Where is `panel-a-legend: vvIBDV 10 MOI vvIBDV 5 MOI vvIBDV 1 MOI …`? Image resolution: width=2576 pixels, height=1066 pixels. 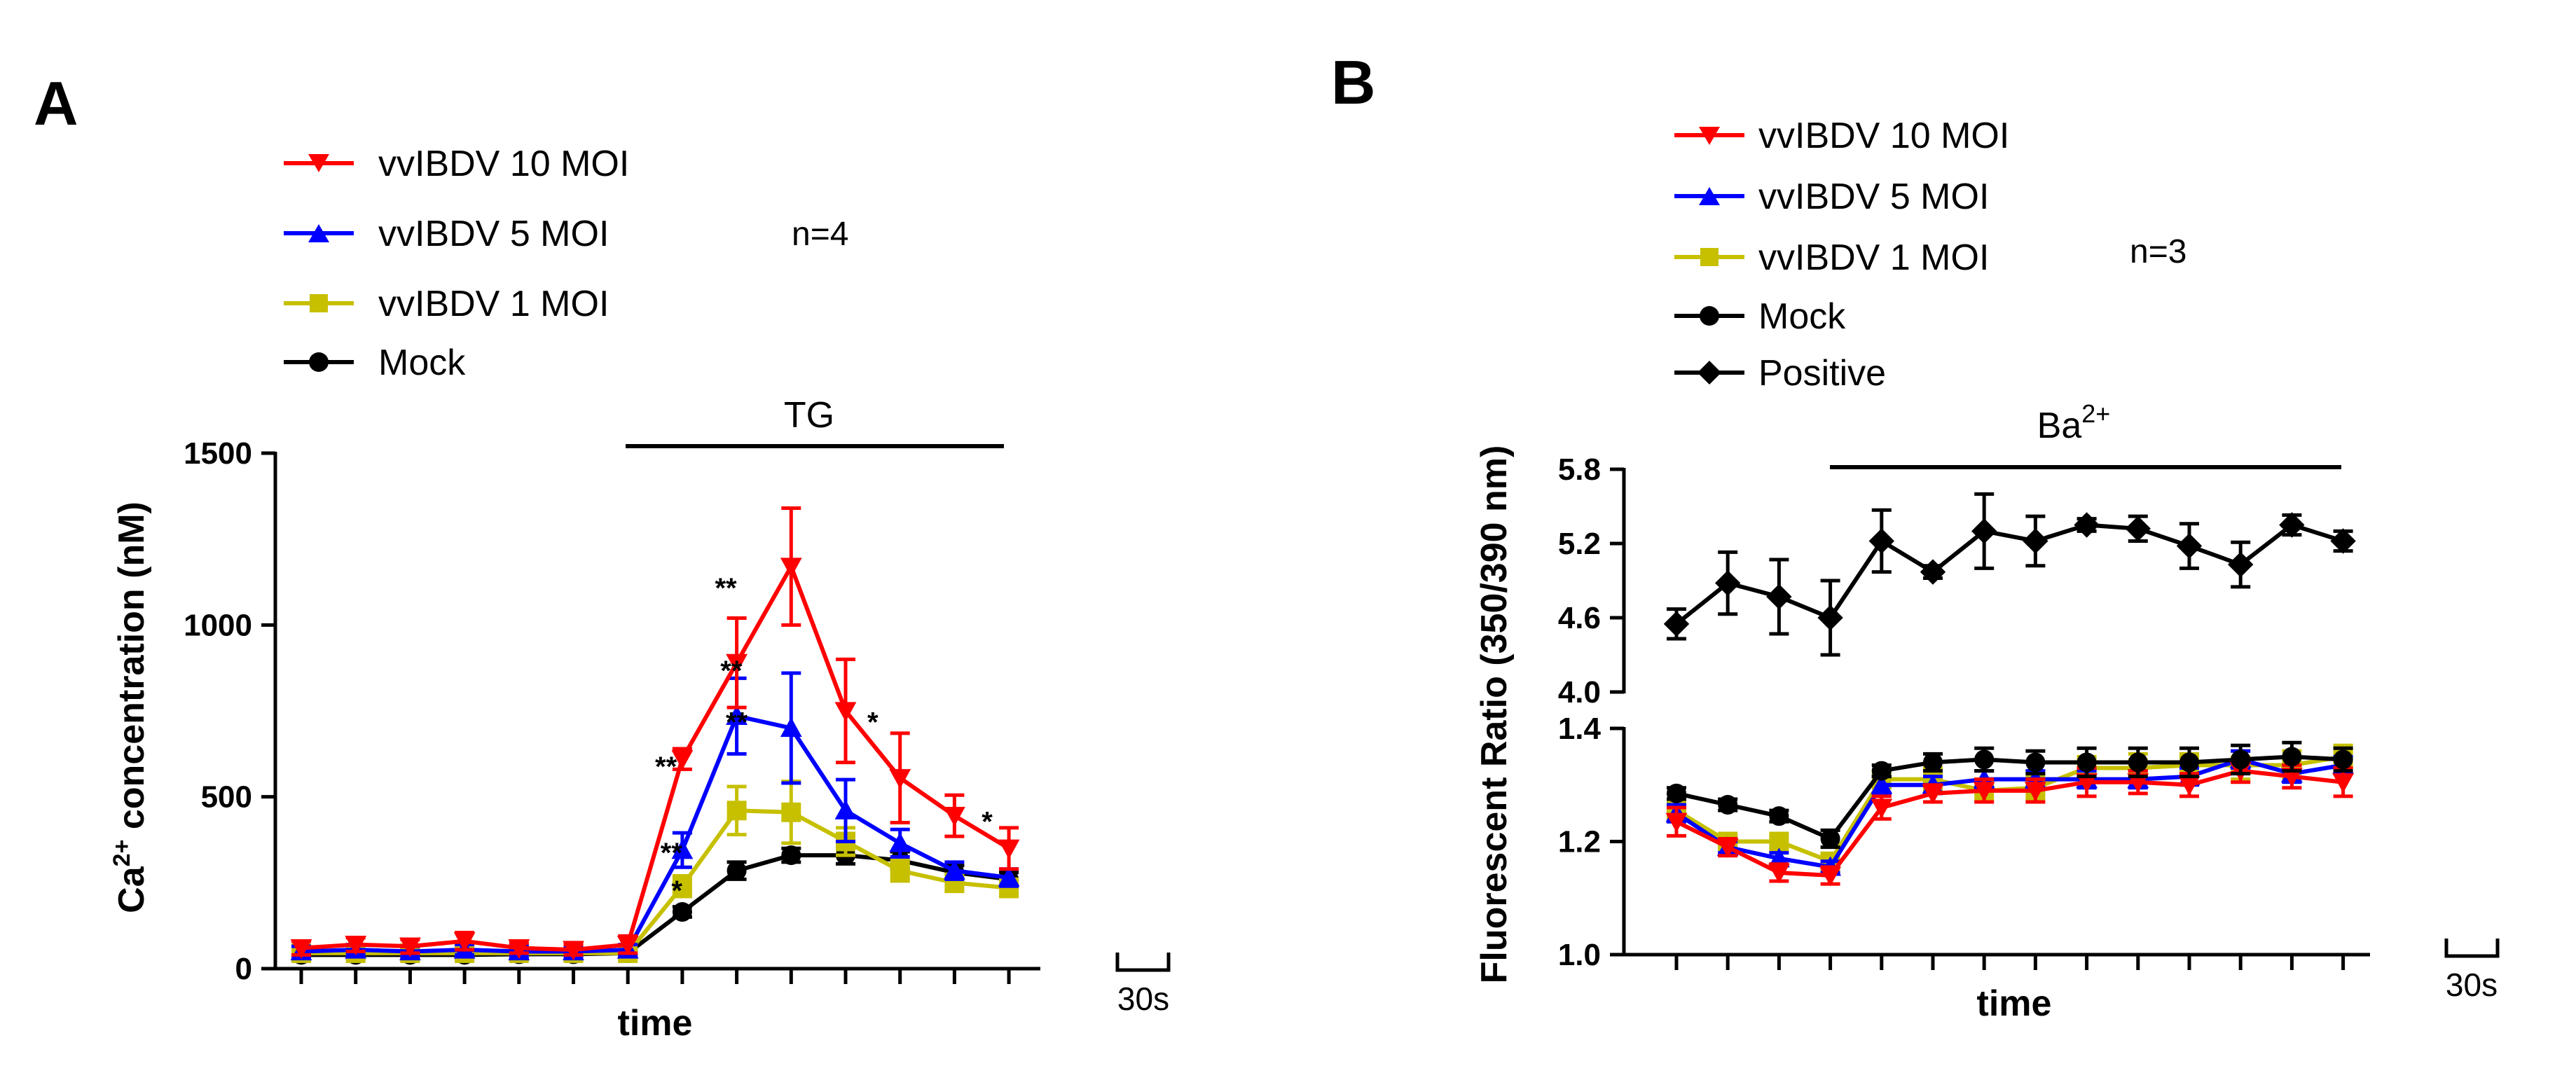
panel-a-legend: vvIBDV 10 MOI vvIBDV 5 MOI vvIBDV 1 MOI … is located at coordinates (456, 263).